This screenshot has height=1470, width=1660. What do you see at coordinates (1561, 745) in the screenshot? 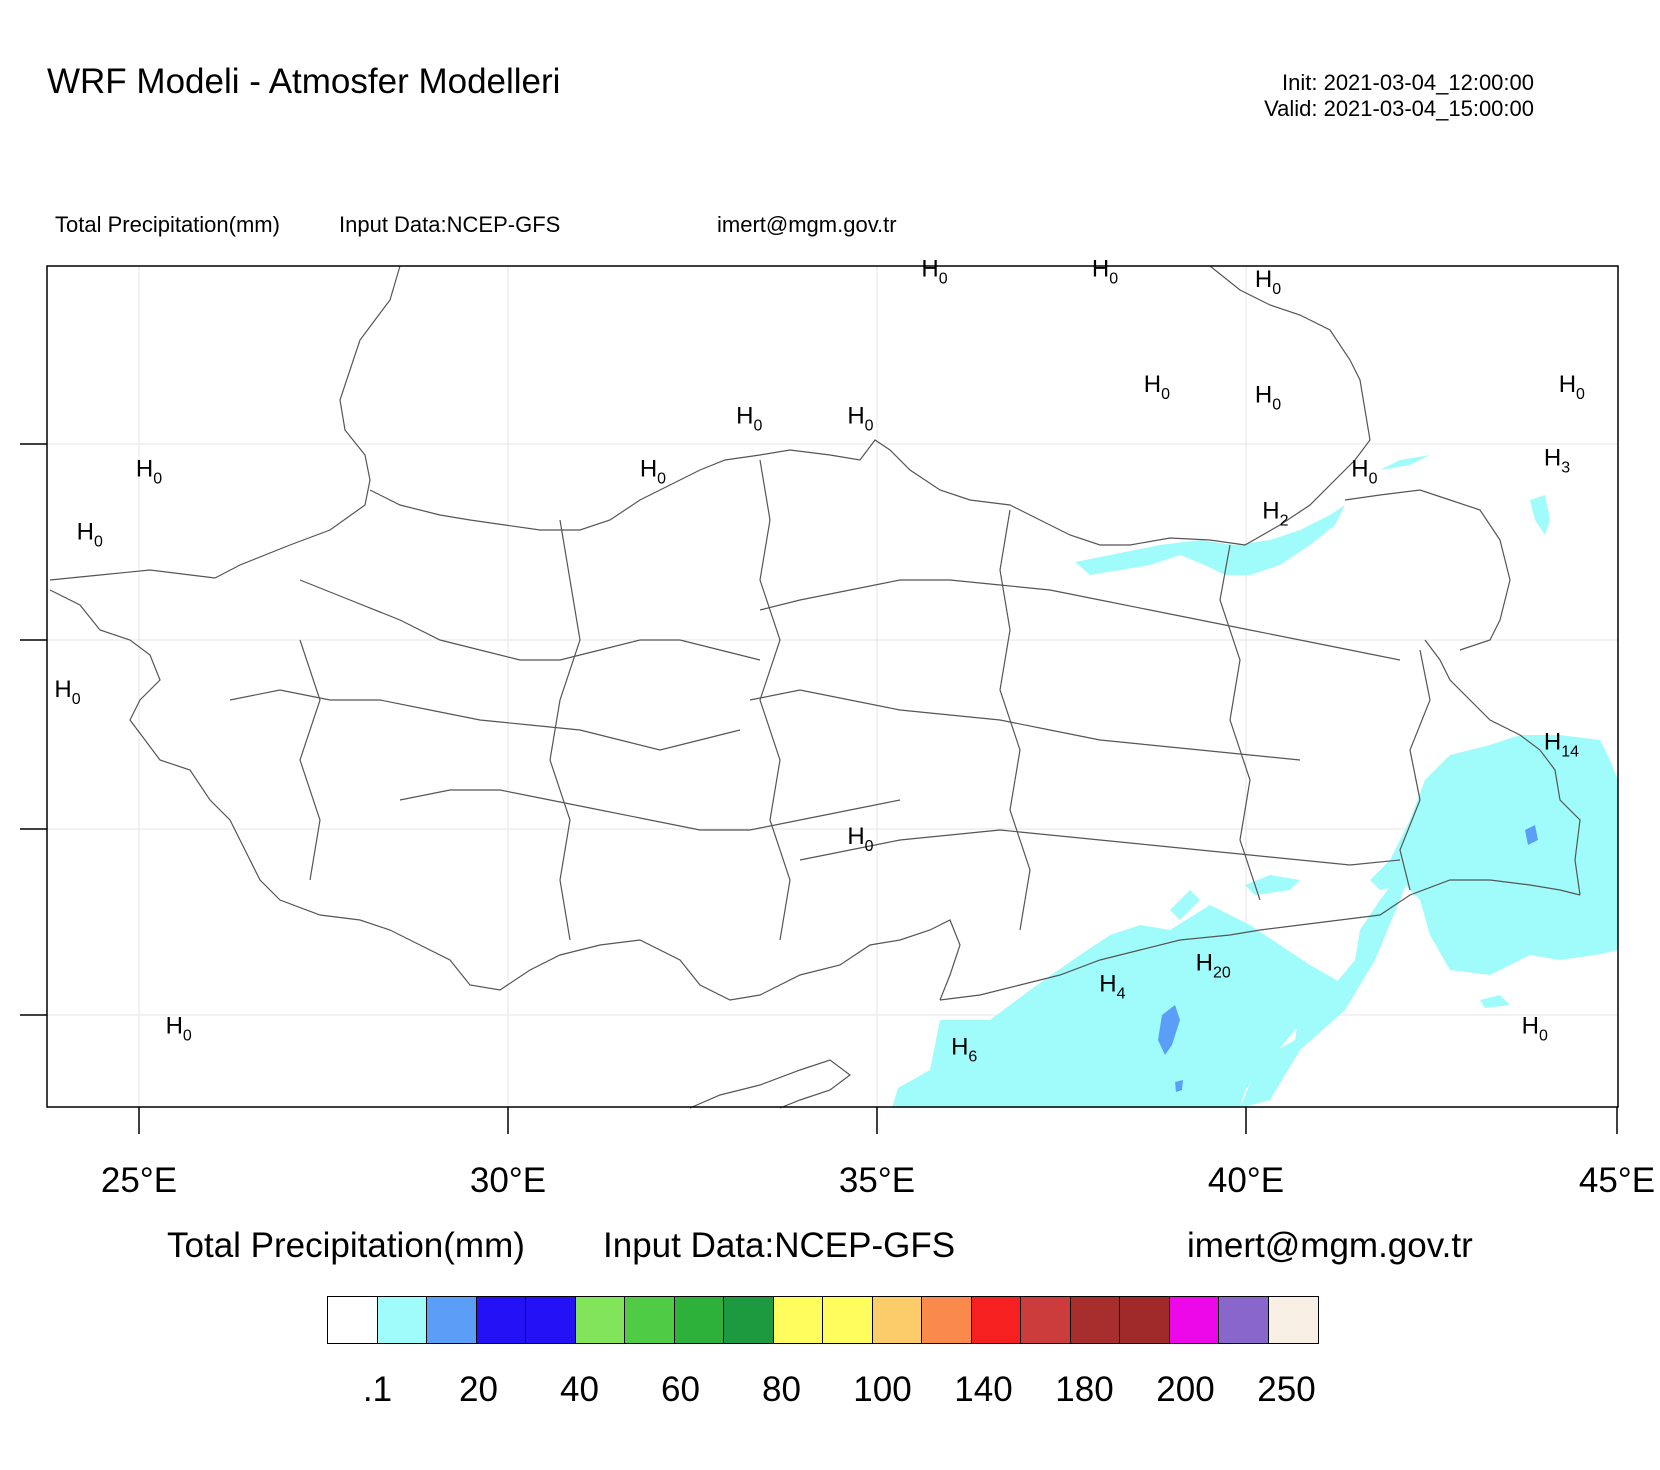
I see `pressure-label: H14` at bounding box center [1561, 745].